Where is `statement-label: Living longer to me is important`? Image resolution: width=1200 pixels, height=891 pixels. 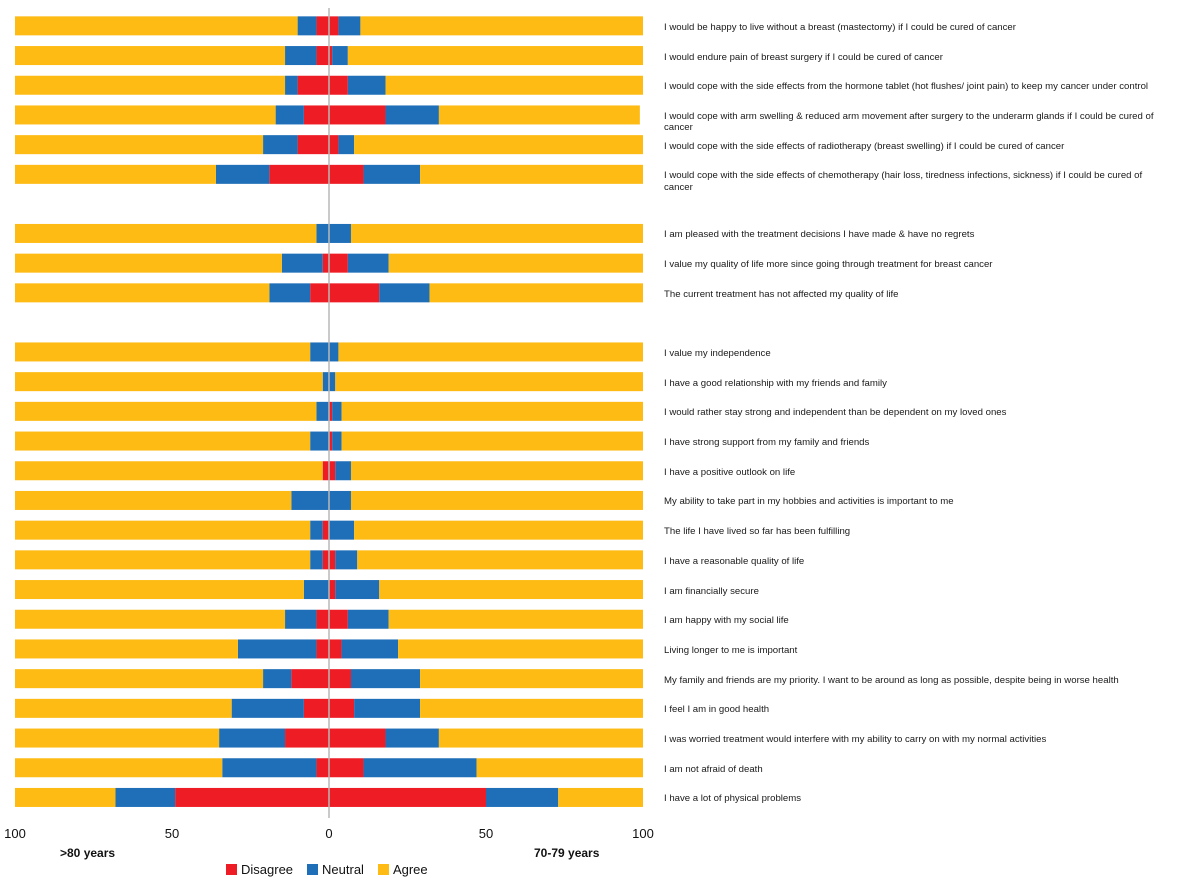
statement-label: Living longer to me is important is located at coordinates (731, 650).